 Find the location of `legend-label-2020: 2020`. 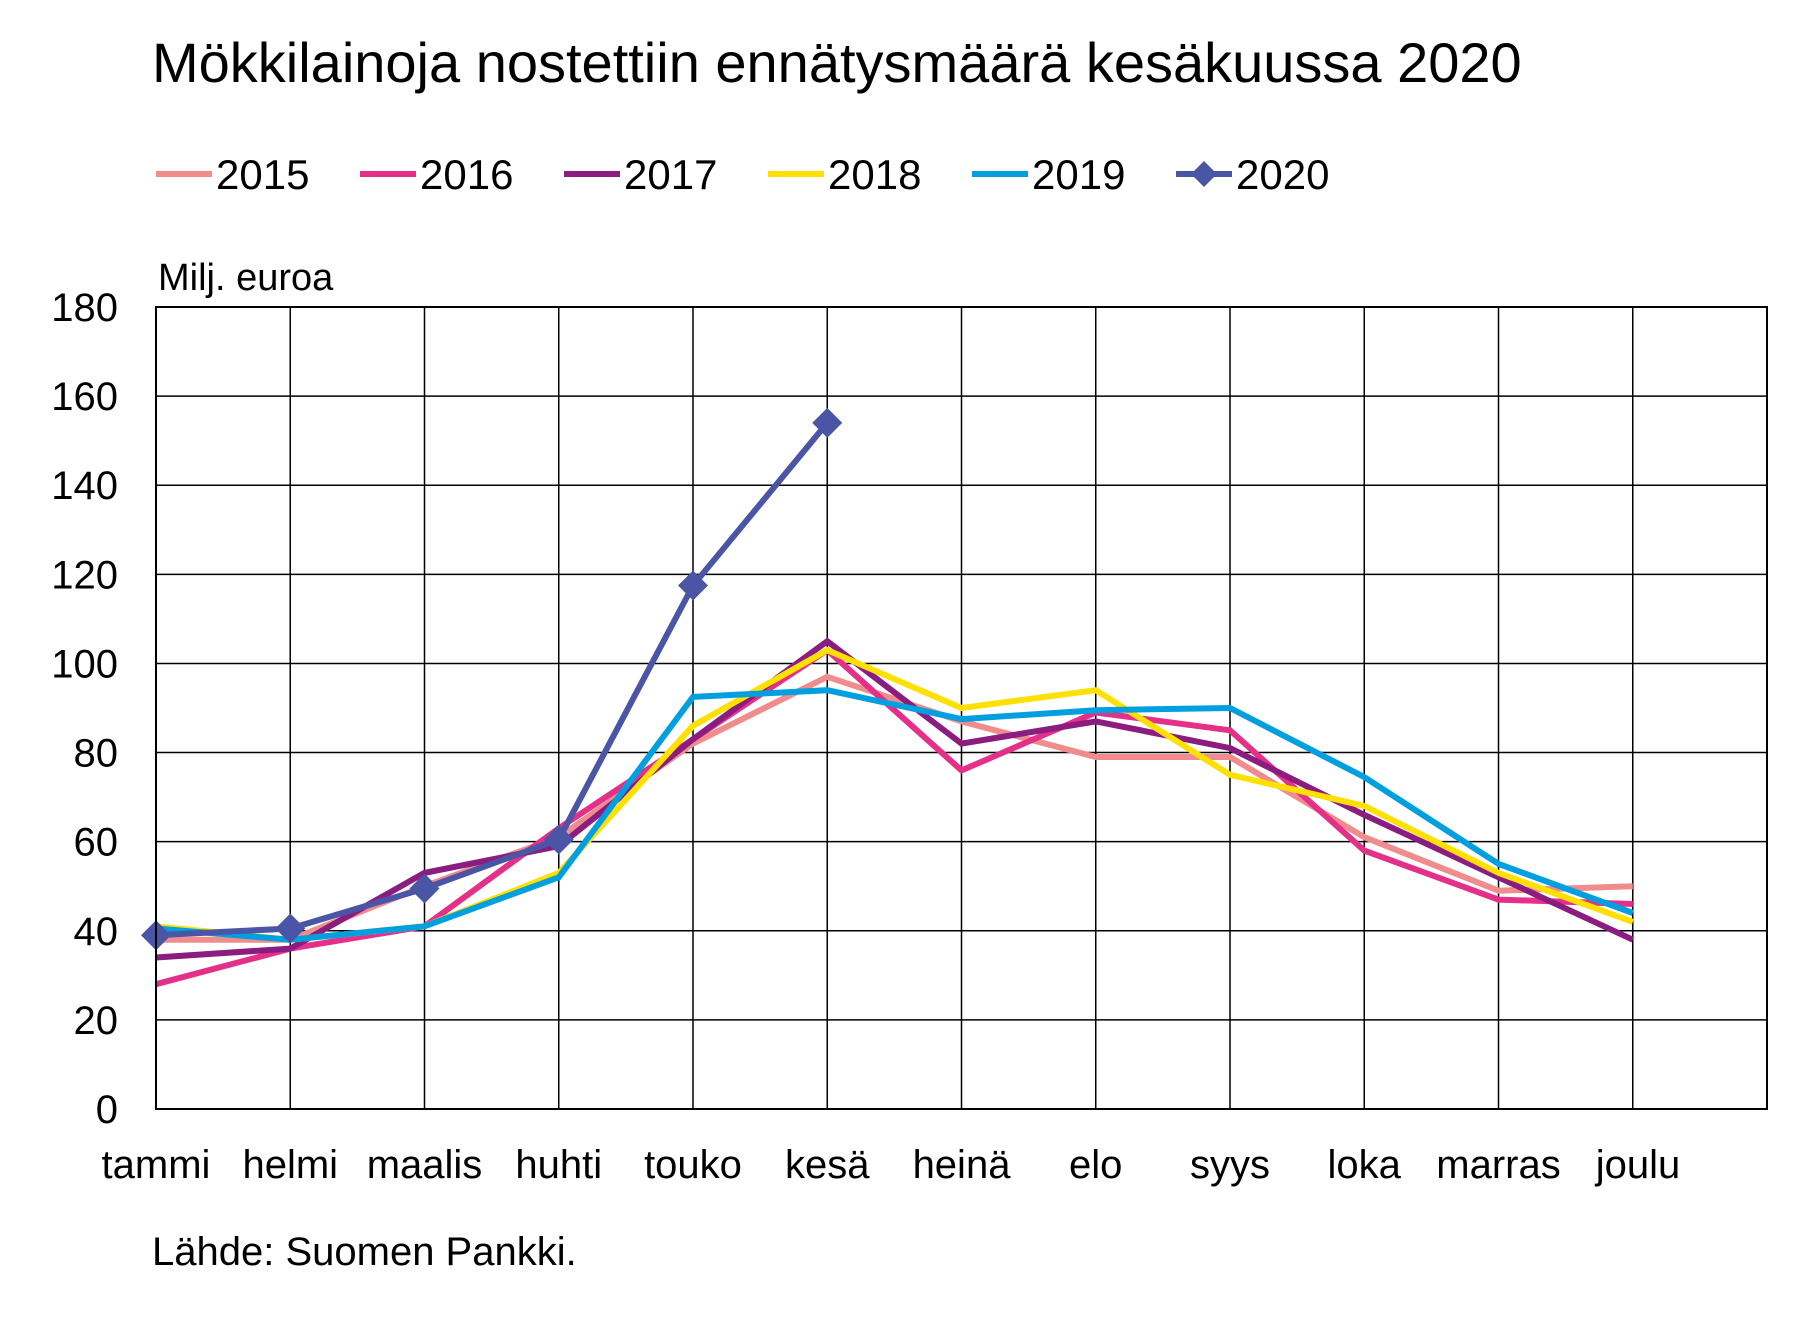

legend-label-2020: 2020 is located at coordinates (1282, 174).